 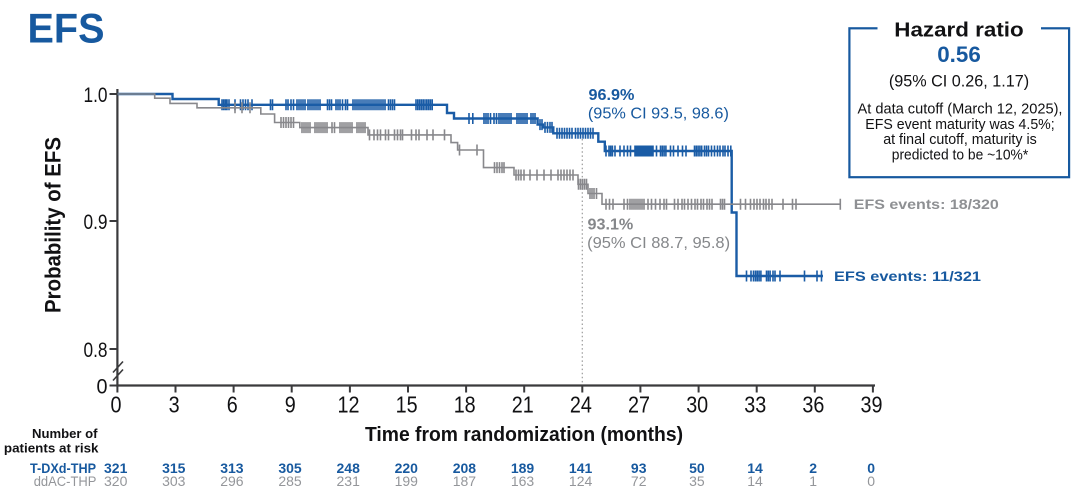 What do you see at coordinates (658, 114) in the screenshot?
I see `svg-text: (95% CI 93.5, 98.6)` at bounding box center [658, 114].